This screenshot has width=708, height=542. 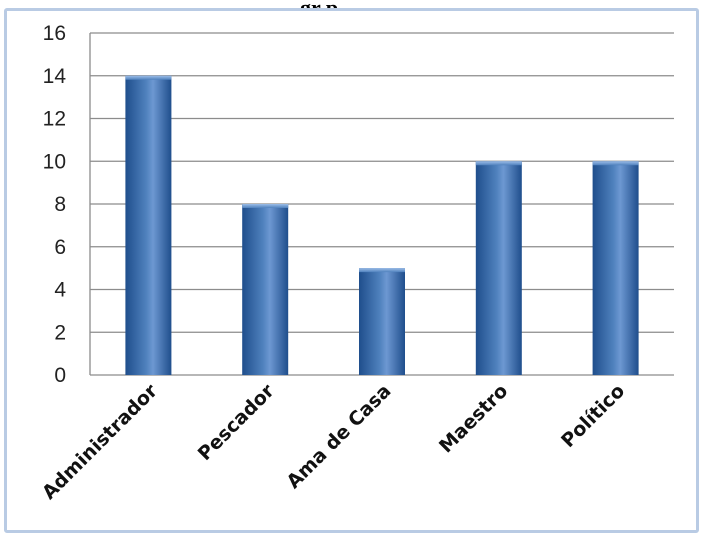 I want to click on y-tick-label: 2, so click(x=60, y=332).